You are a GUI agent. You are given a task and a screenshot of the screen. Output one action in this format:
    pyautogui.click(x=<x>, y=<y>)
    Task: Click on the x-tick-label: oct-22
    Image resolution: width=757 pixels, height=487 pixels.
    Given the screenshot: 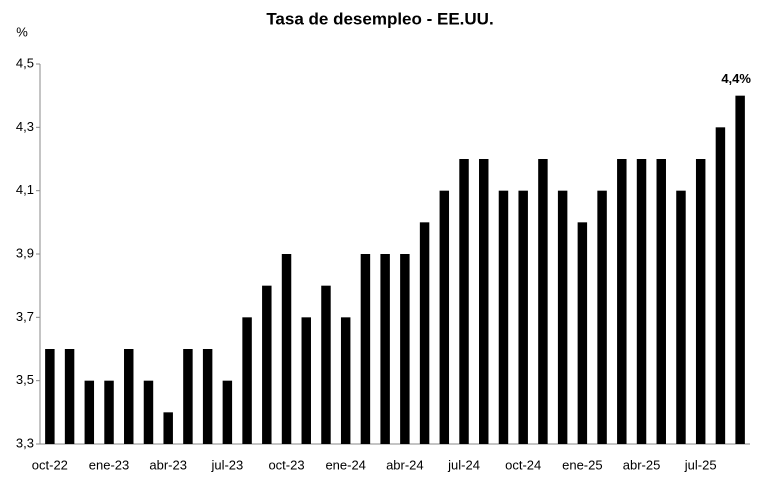 What is the action you would take?
    pyautogui.click(x=50, y=464)
    